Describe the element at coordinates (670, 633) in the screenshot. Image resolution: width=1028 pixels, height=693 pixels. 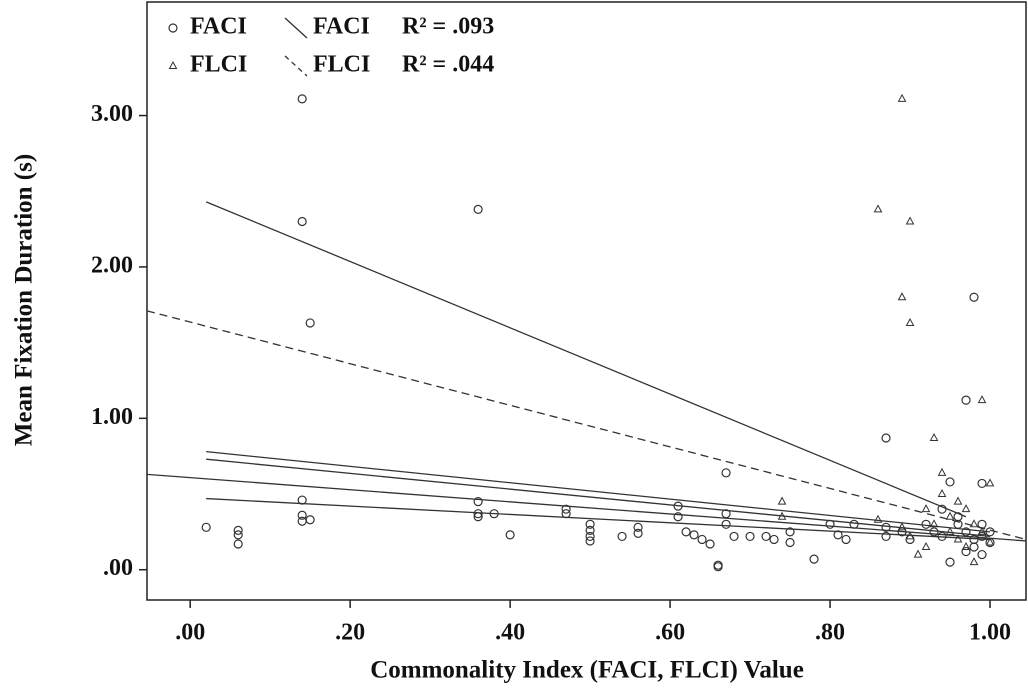
I see `x-tick-label: .60` at that location.